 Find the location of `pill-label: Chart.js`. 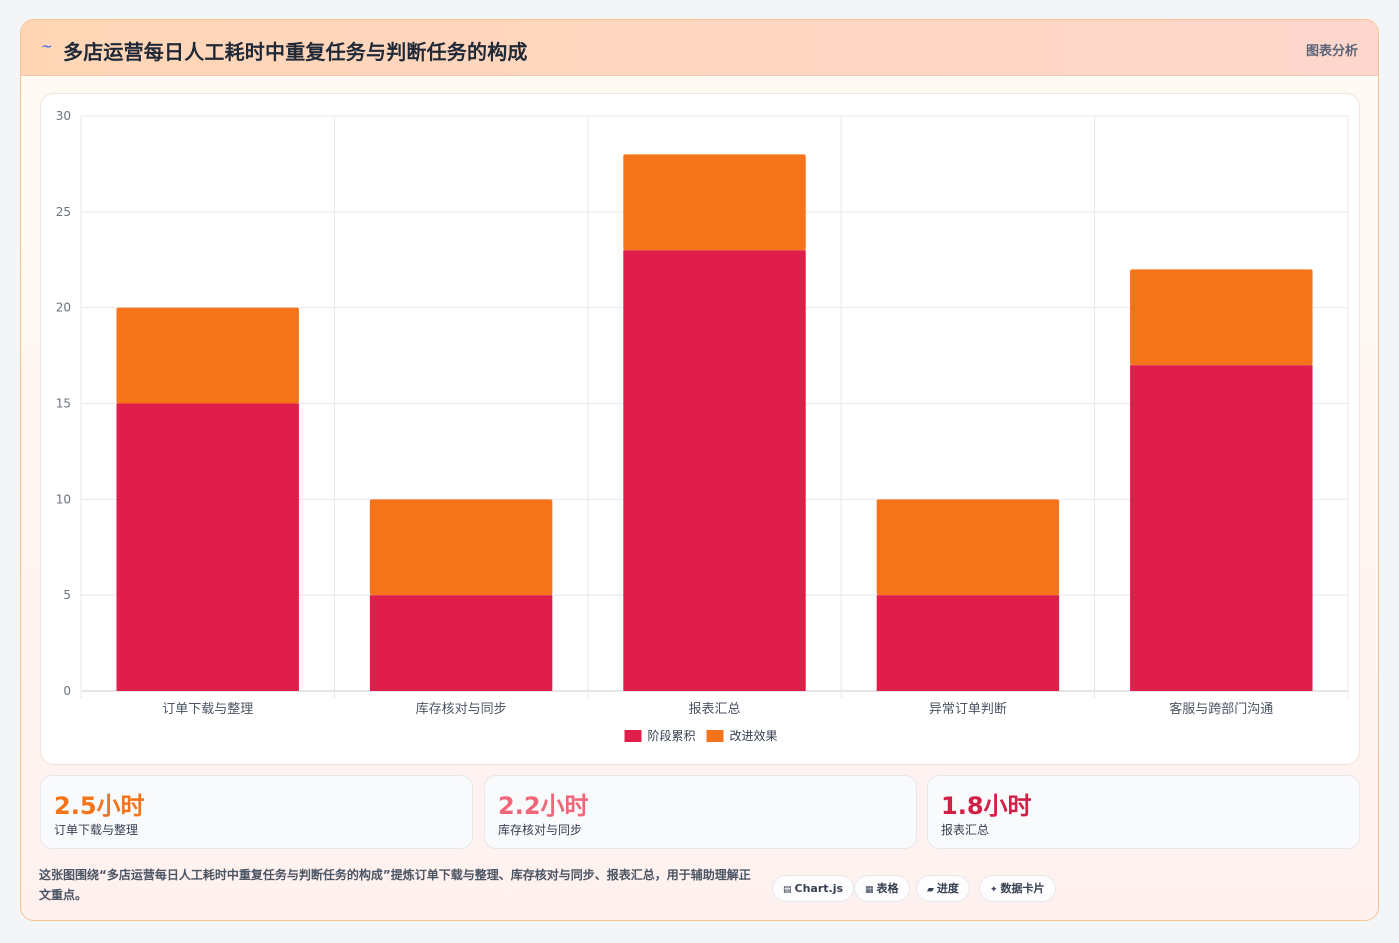

pill-label: Chart.js is located at coordinates (819, 888).